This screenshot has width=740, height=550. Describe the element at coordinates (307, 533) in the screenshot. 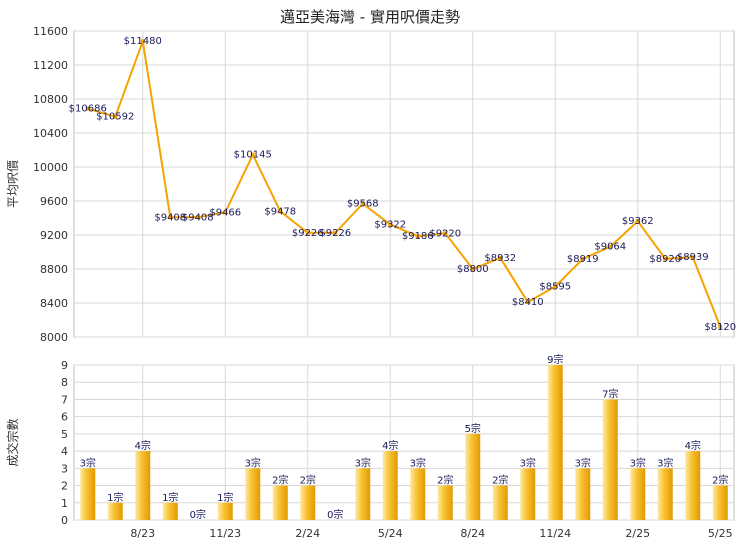

I see `x-tick-label: 2/24` at that location.